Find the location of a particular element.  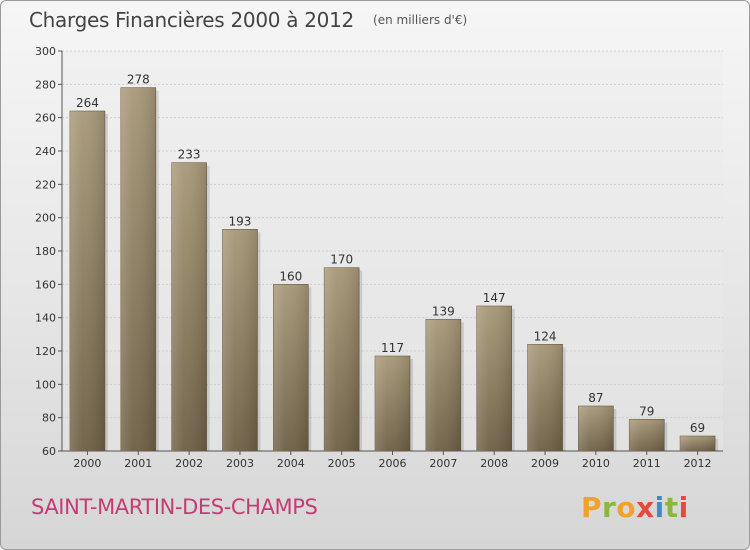

y-tick-labels: 60 80 100 120 140 160 180 200 220 240 260 280 300 is located at coordinates (45, 251).